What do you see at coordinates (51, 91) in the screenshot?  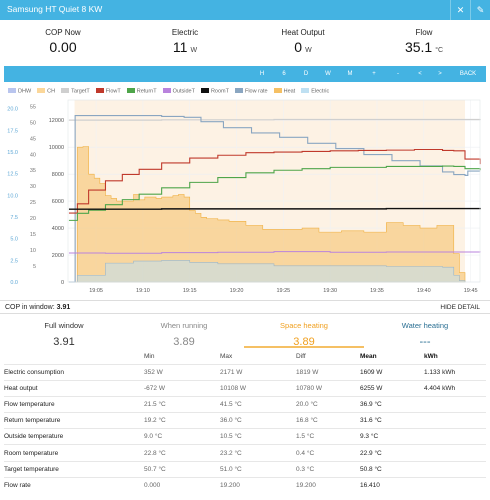 I see `legend-label: CH` at bounding box center [51, 91].